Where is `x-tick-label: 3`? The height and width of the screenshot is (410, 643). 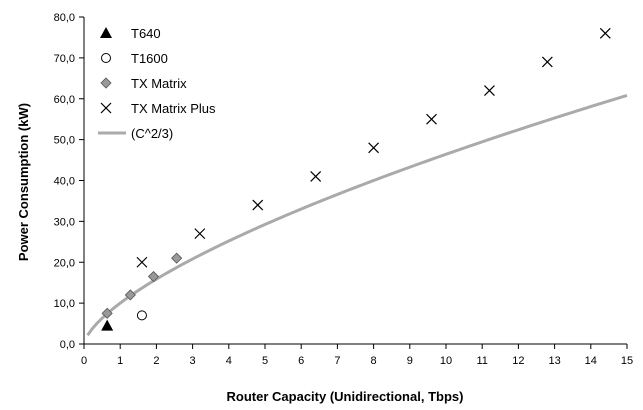 x-tick-label: 3 is located at coordinates (193, 361).